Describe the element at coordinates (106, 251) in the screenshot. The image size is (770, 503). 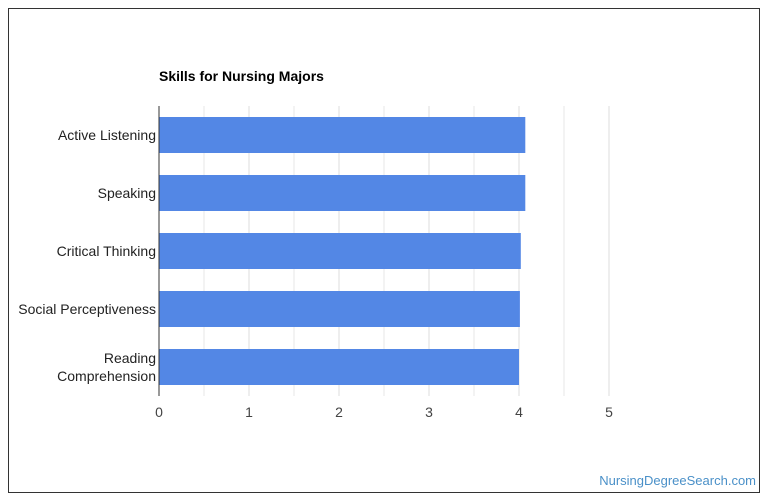
I see `category-label: Critical Thinking` at that location.